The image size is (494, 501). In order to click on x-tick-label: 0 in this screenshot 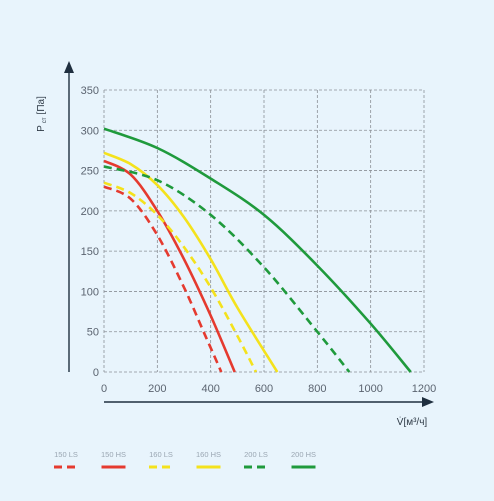, I will do `click(104, 389)`.